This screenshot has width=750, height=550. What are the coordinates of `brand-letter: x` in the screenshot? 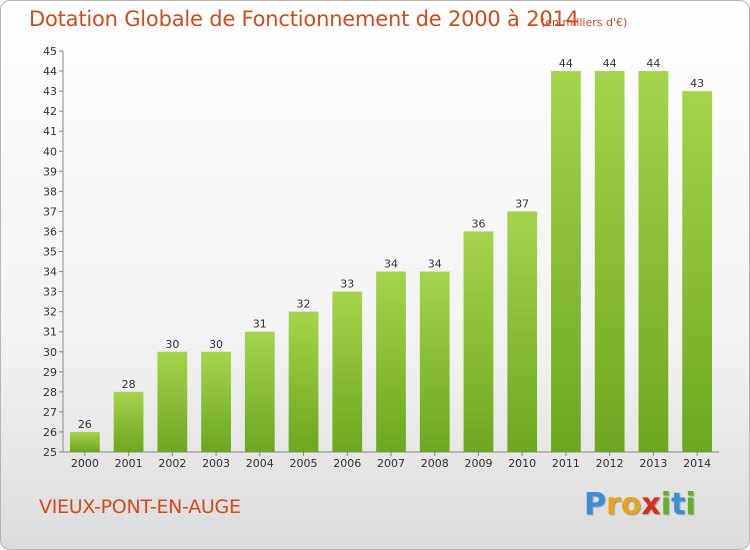 It's located at (651, 504).